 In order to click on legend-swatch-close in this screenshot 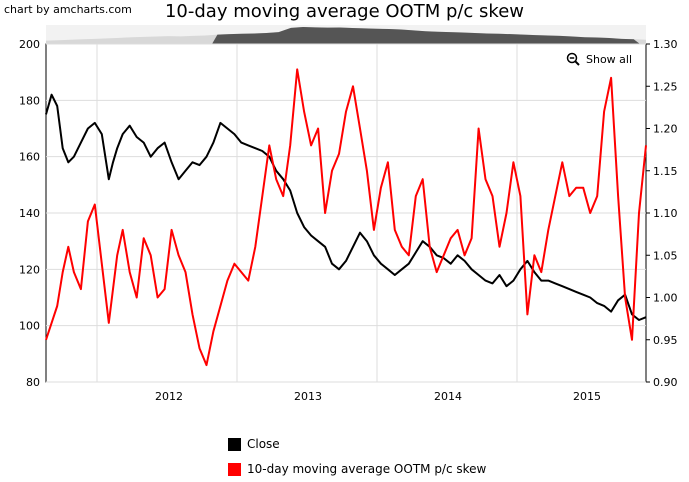, I will do `click(234, 444)`.